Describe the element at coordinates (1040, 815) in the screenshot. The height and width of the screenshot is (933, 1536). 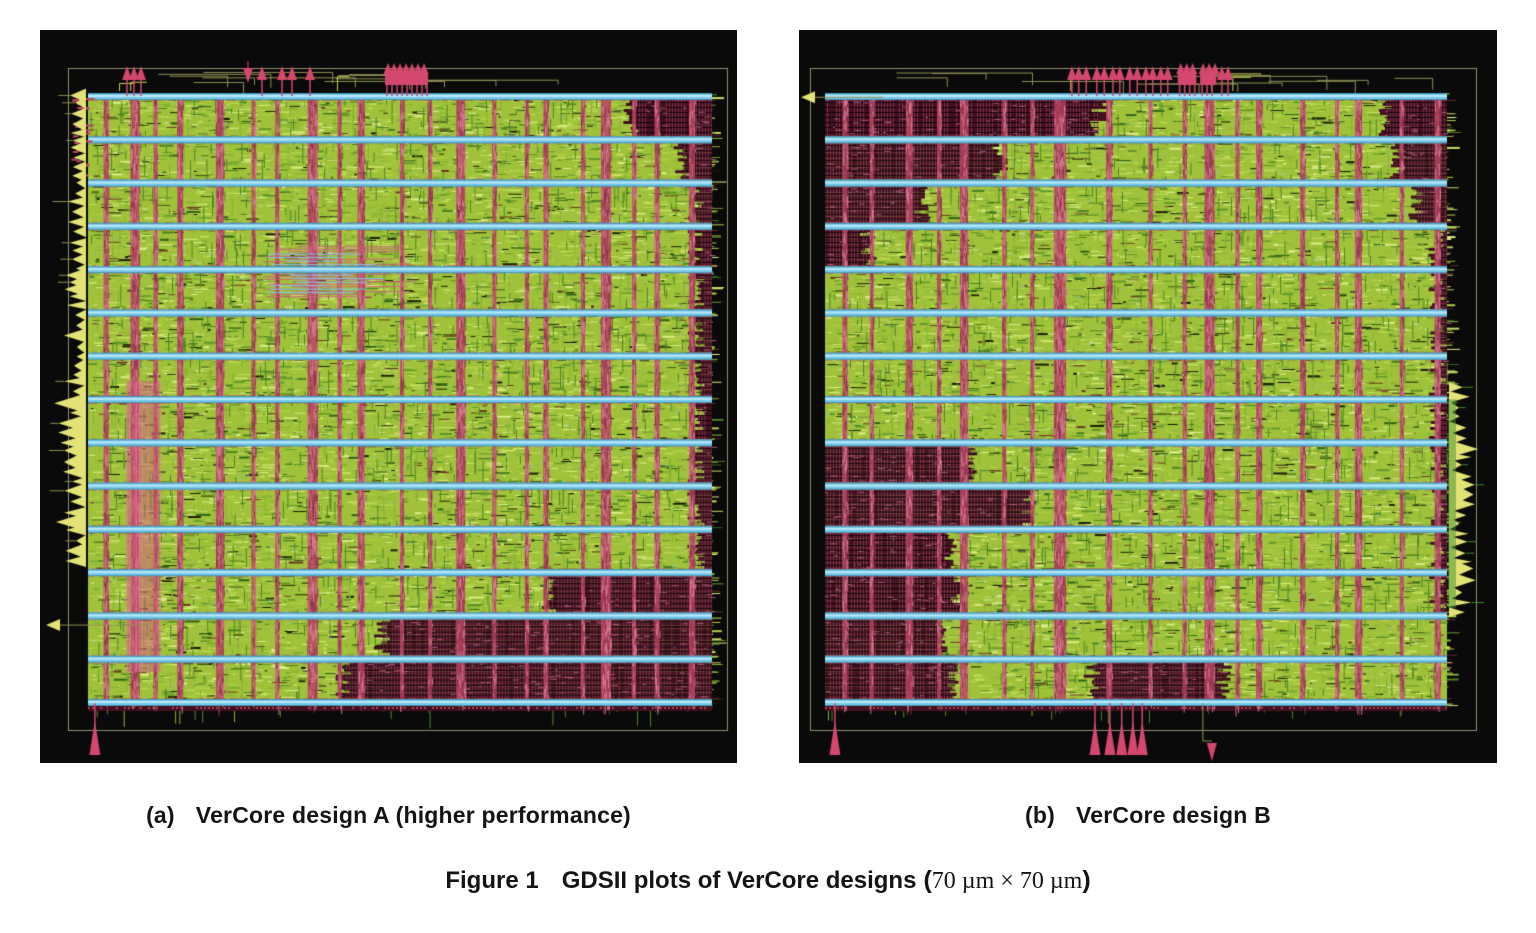
I see `subfigure-b-label: (b)` at that location.